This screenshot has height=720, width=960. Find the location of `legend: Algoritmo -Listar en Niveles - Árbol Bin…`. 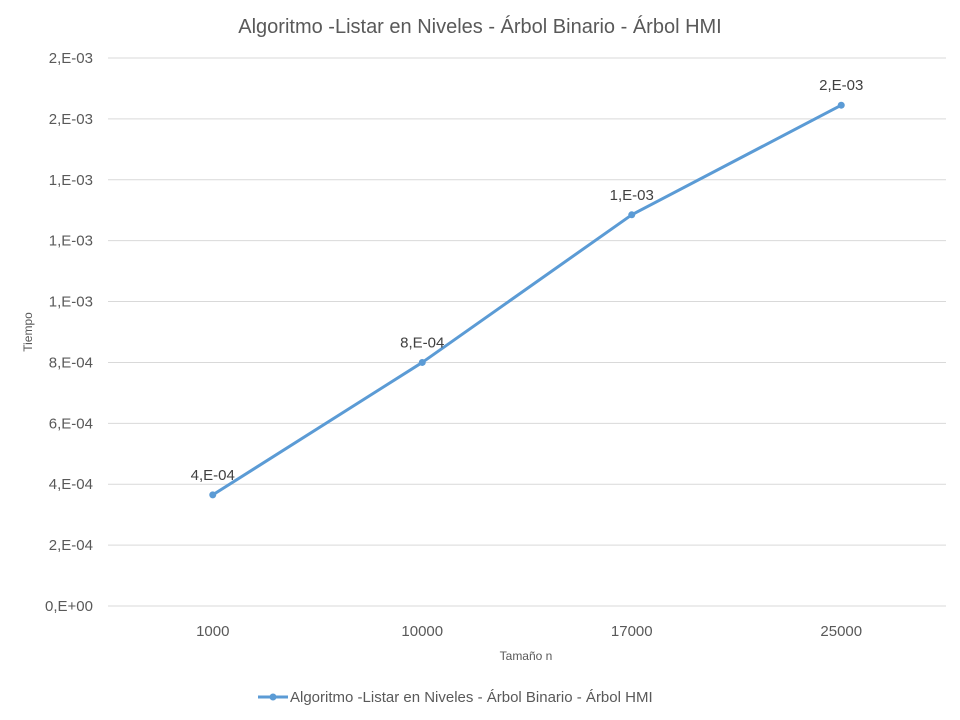

legend: Algoritmo -Listar en Niveles - Árbol Bin… is located at coordinates (455, 697).